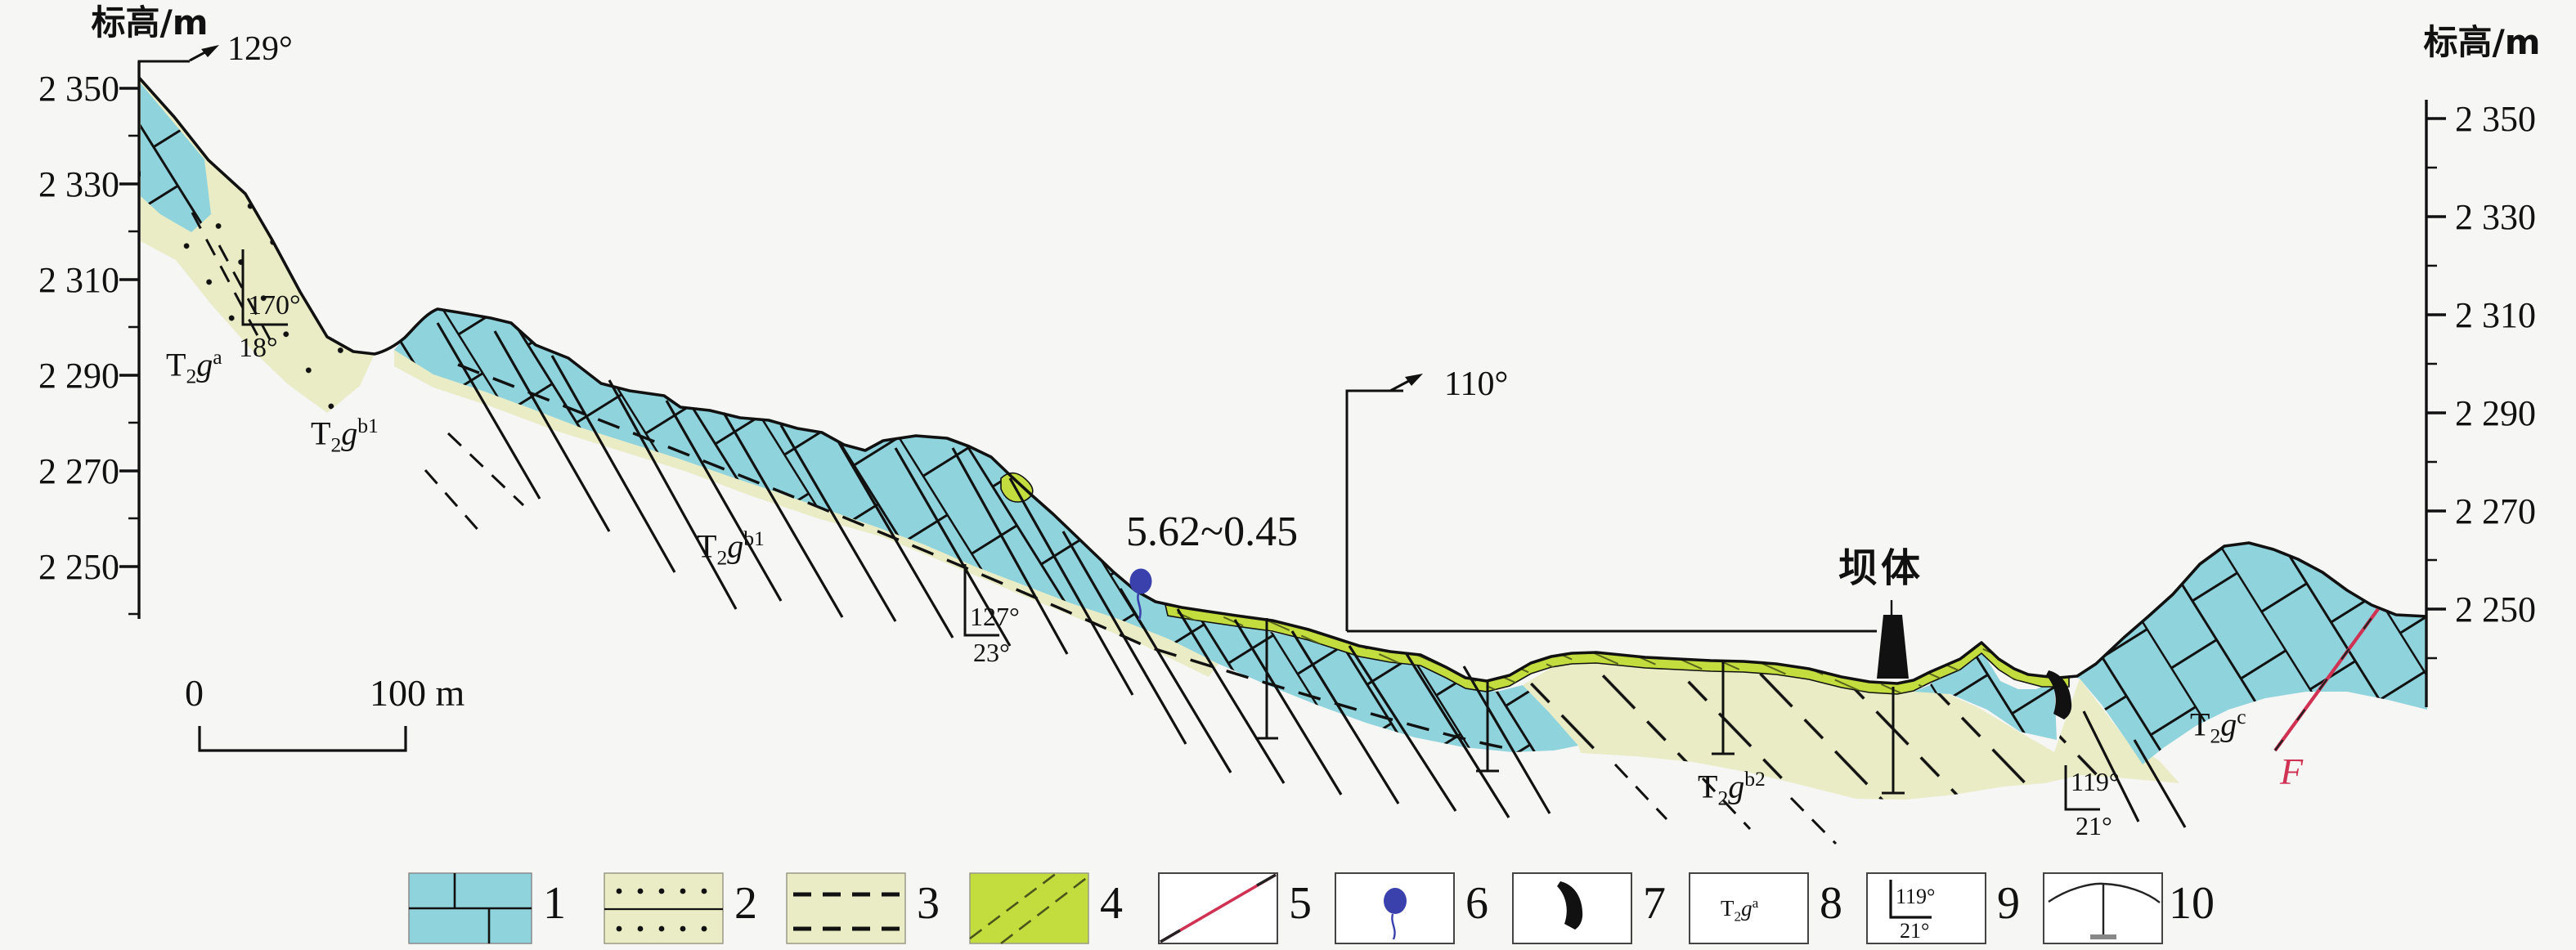 The width and height of the screenshot is (2576, 950). What do you see at coordinates (130, 340) in the screenshot?
I see `left-axis` at bounding box center [130, 340].